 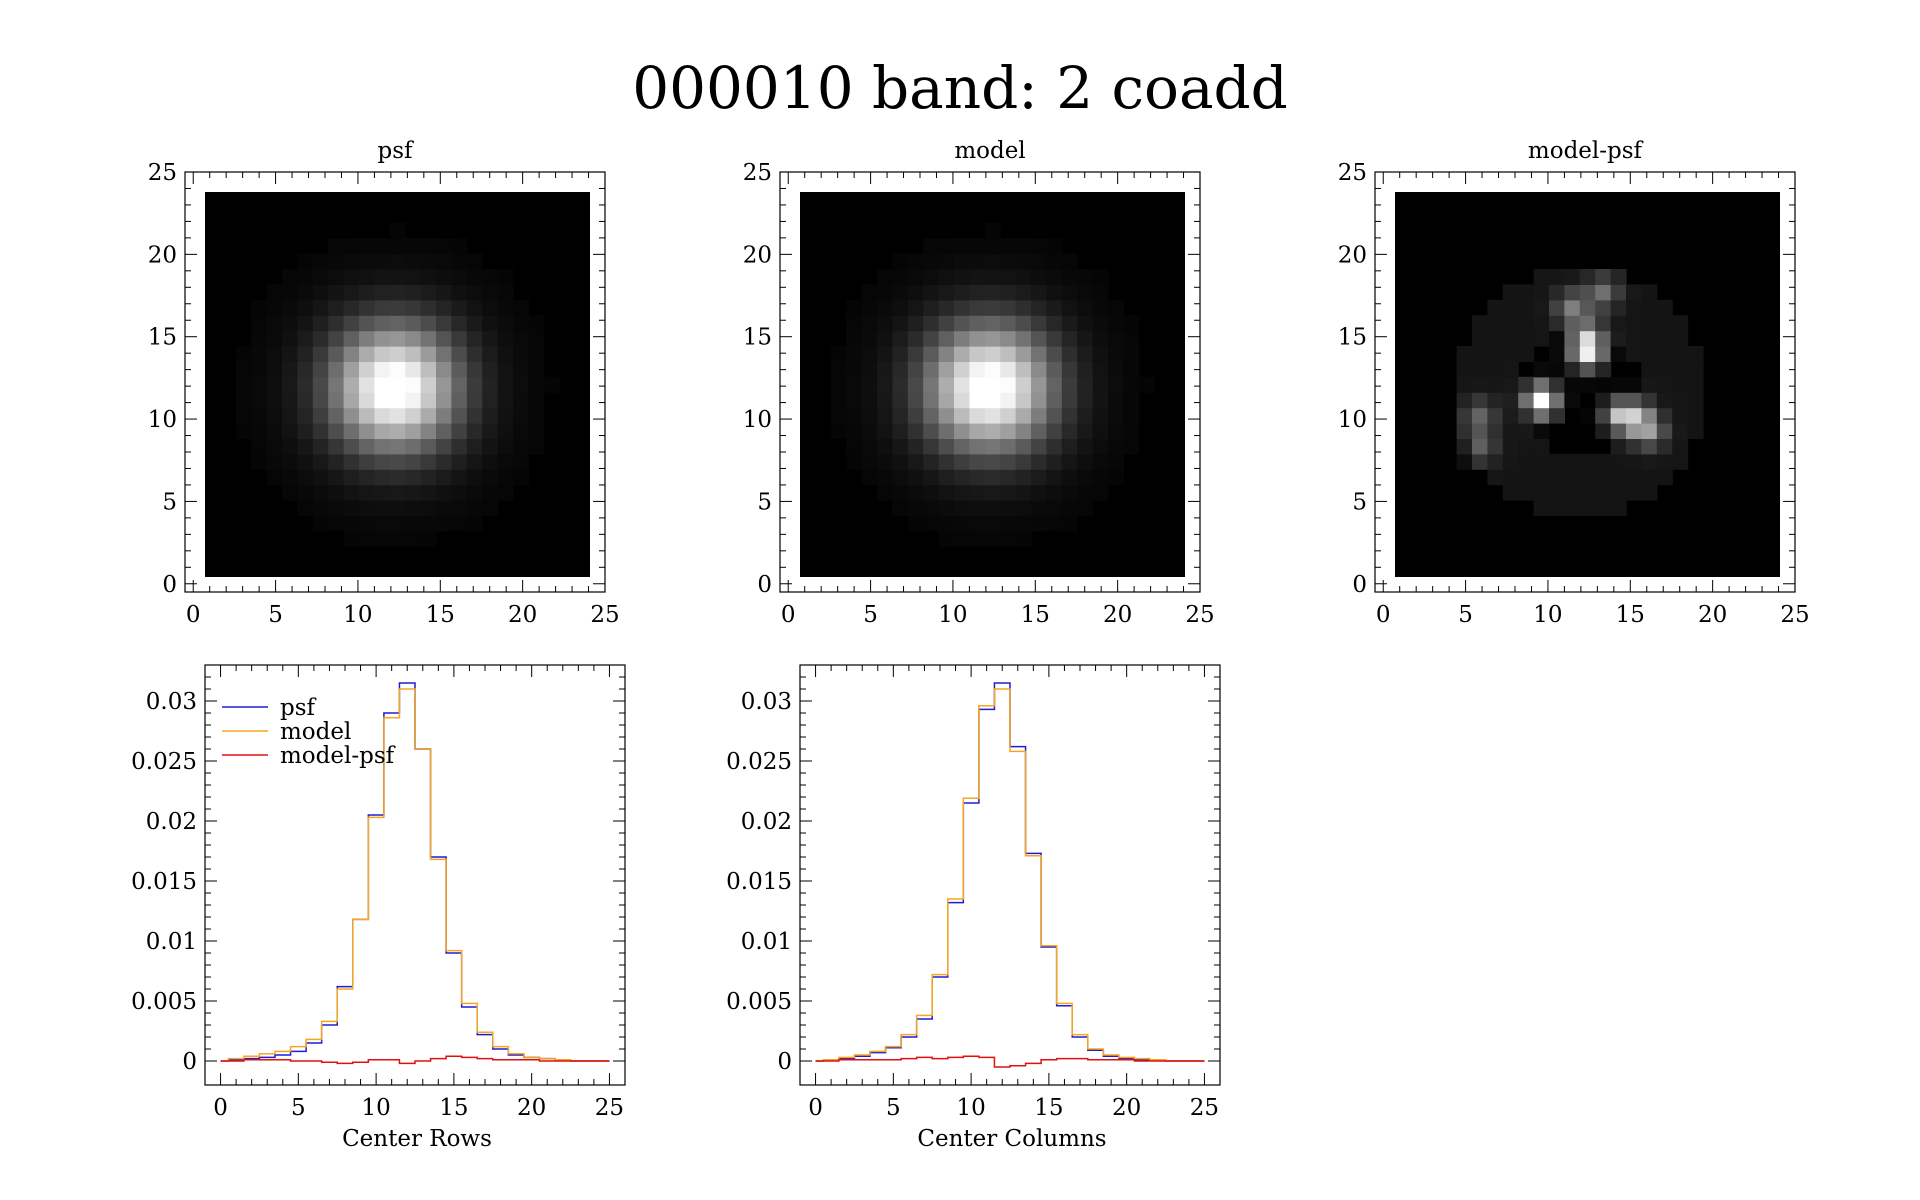 I want to click on image-axes-frame, so click(x=990, y=382).